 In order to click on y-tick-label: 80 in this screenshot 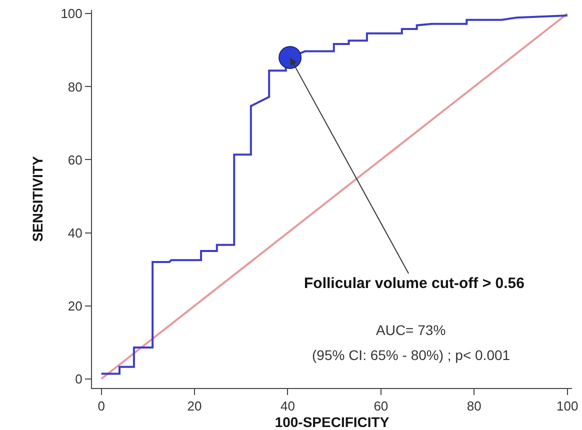, I will do `click(75, 86)`.